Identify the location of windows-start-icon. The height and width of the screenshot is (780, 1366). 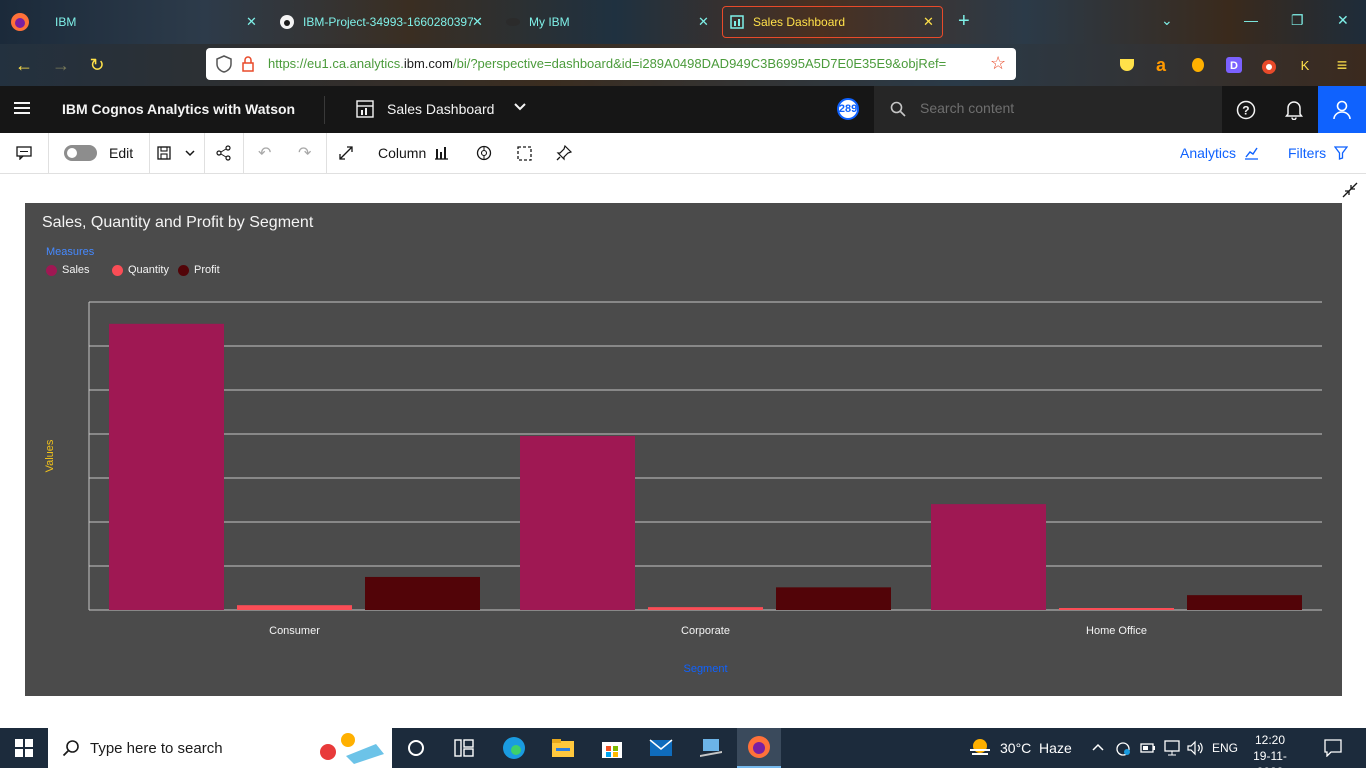
(24, 748).